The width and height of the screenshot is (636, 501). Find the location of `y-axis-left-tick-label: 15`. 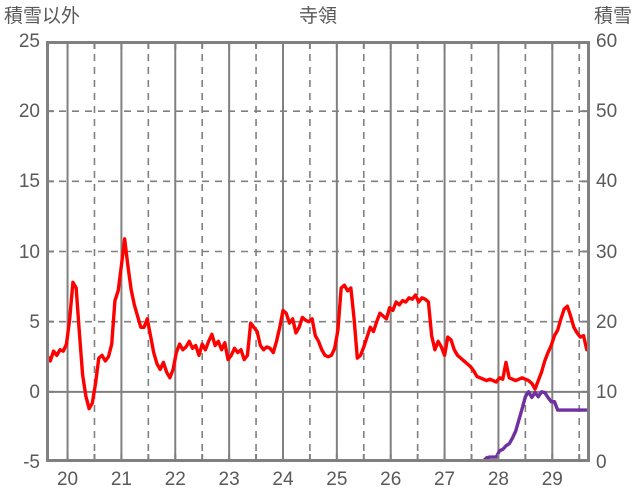

y-axis-left-tick-label: 15 is located at coordinates (29, 182).